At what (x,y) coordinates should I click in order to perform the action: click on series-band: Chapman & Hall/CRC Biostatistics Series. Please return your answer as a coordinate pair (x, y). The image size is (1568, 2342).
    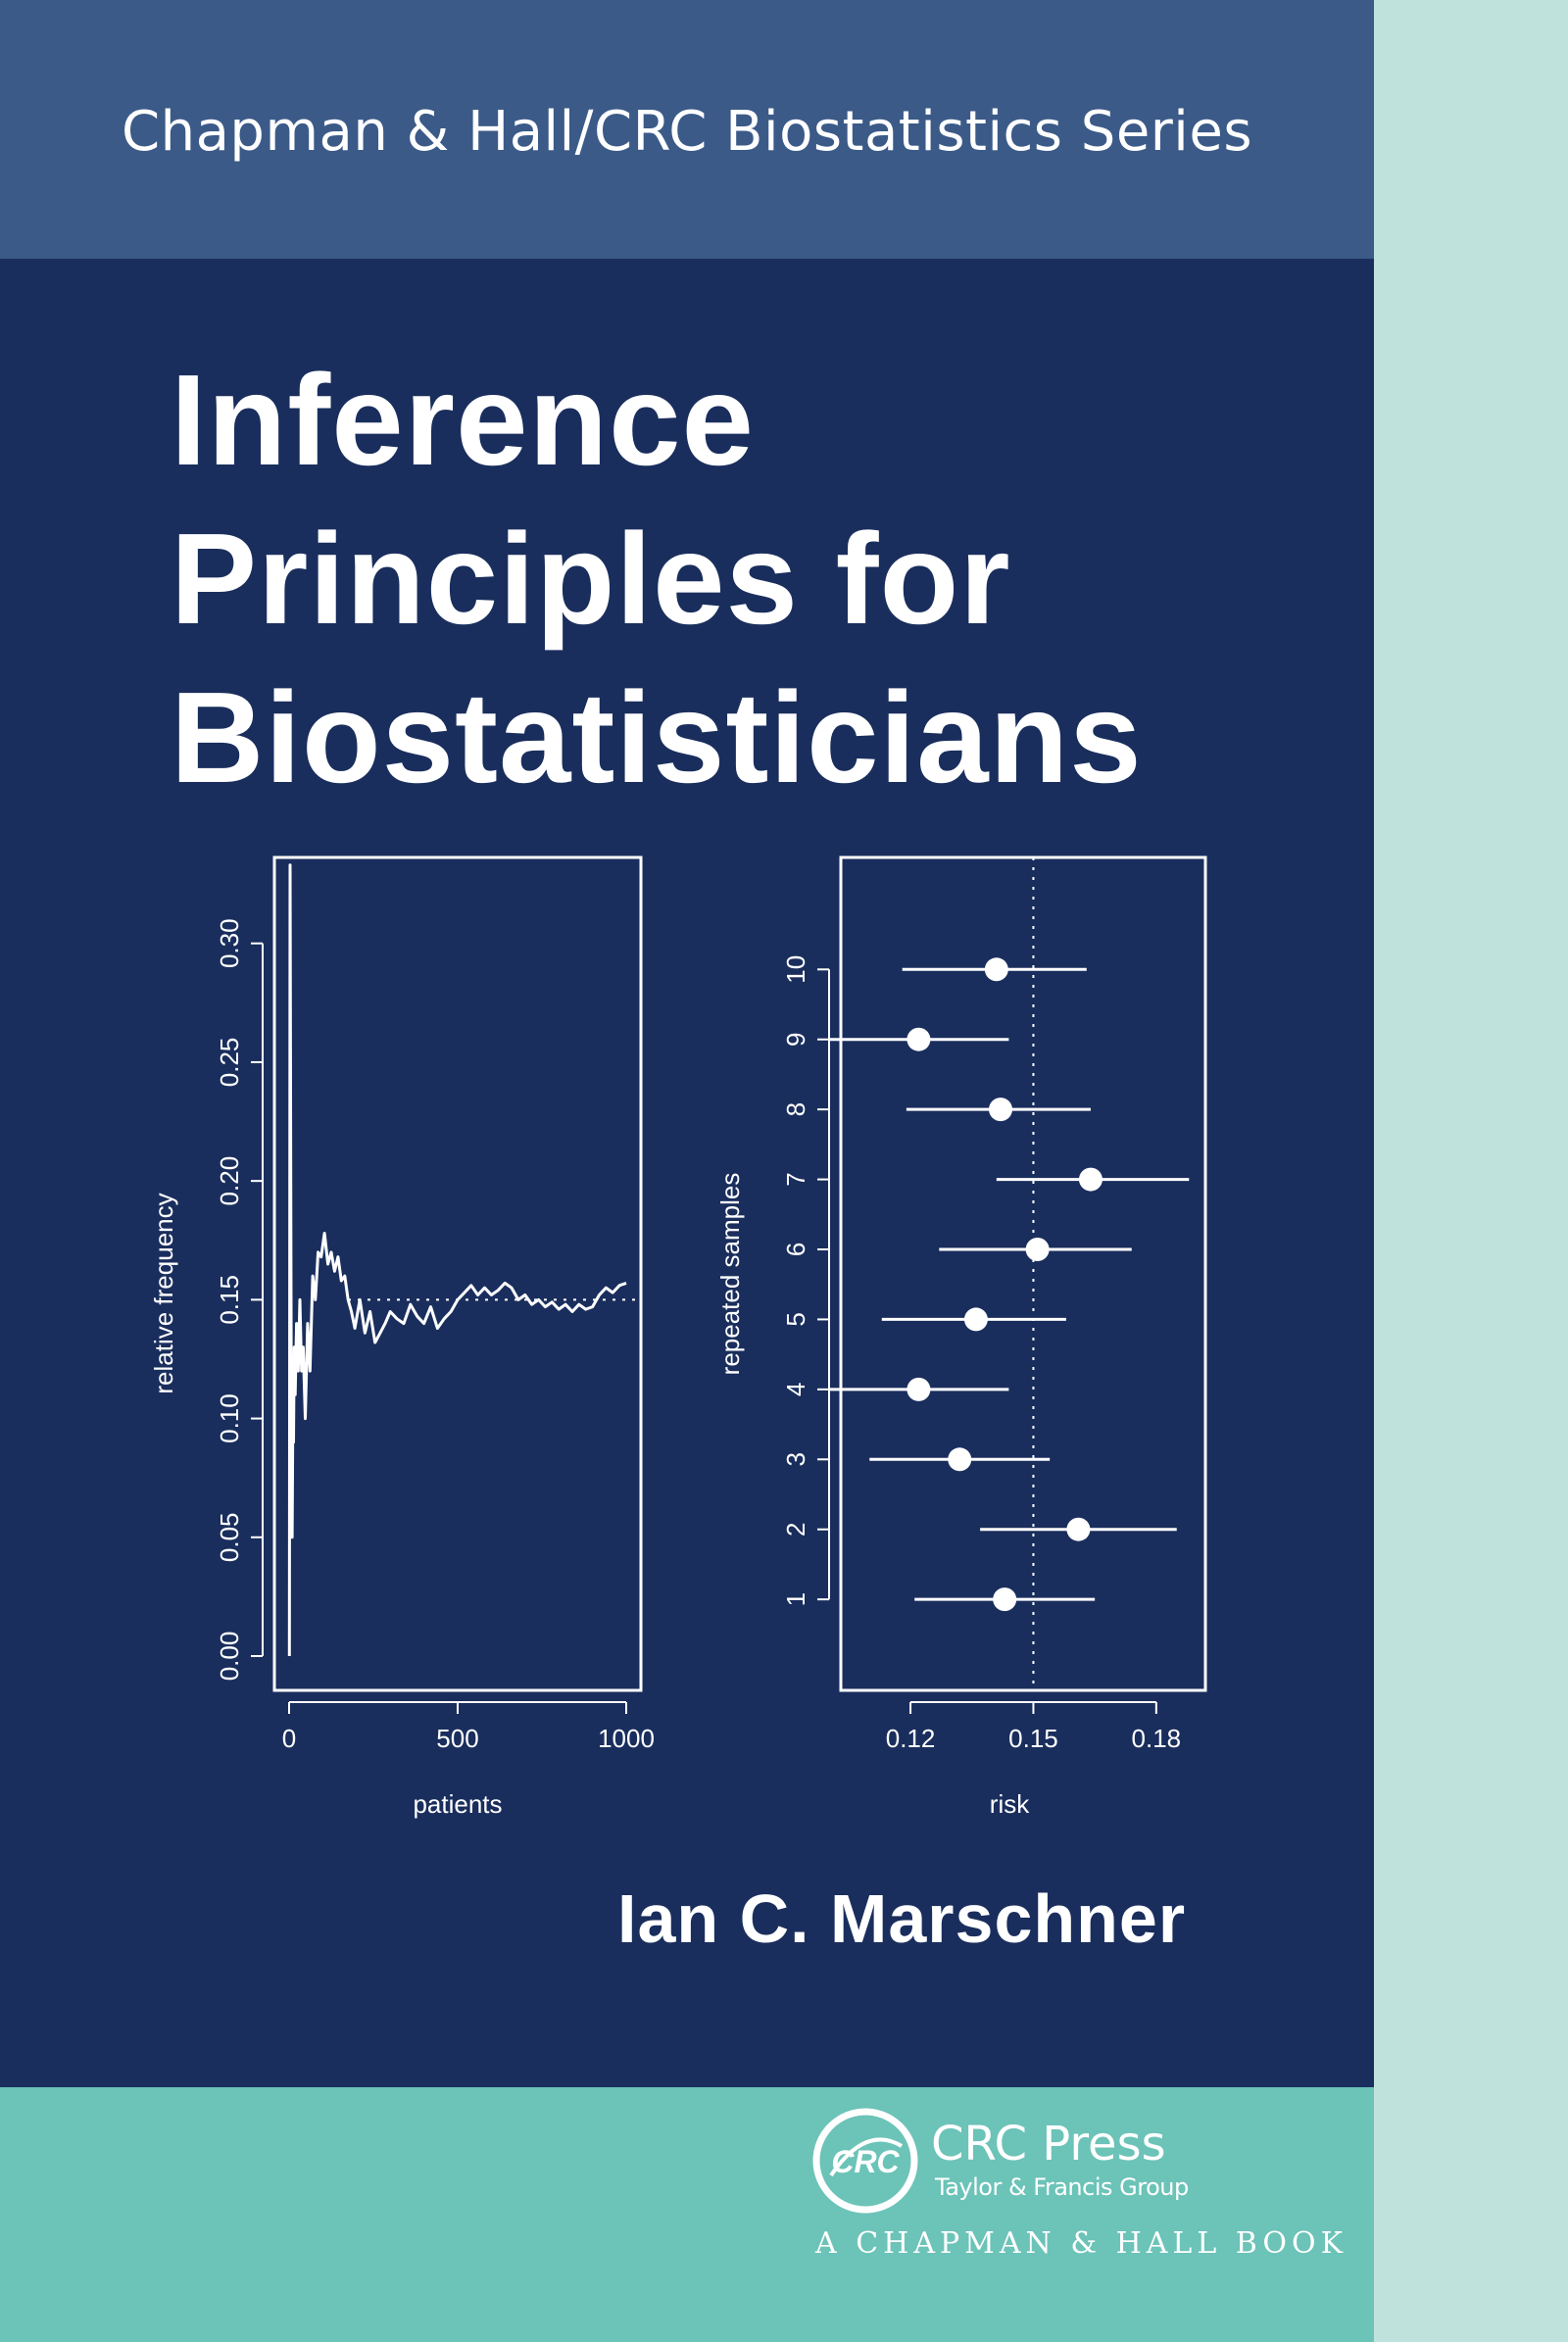
    Looking at the image, I should click on (687, 129).